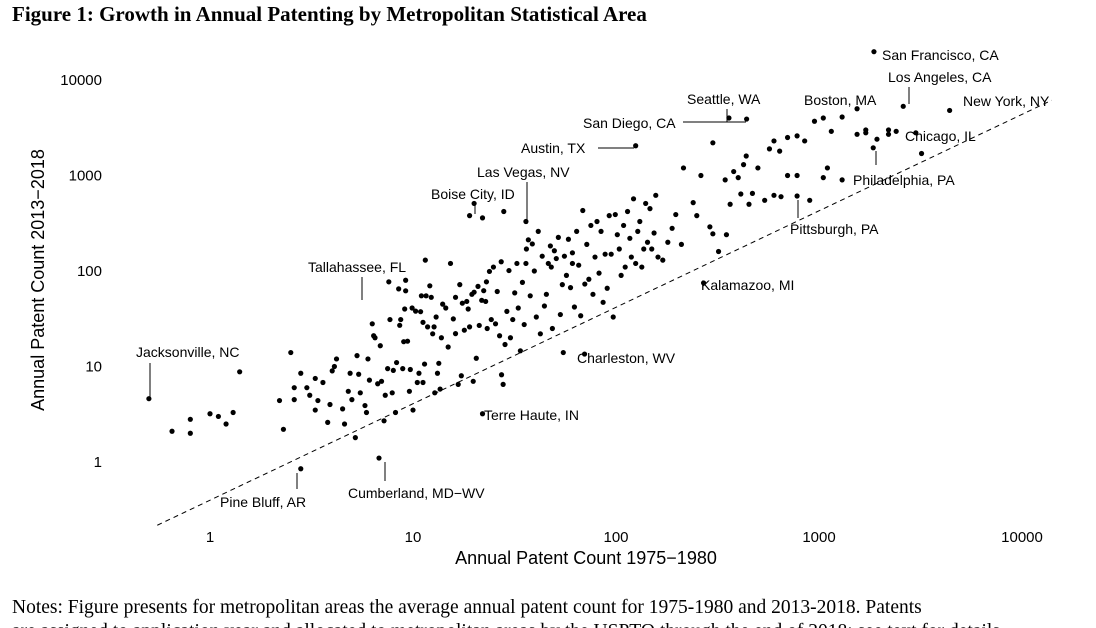 The width and height of the screenshot is (1096, 628). I want to click on x-tick-label: 1, so click(210, 537).